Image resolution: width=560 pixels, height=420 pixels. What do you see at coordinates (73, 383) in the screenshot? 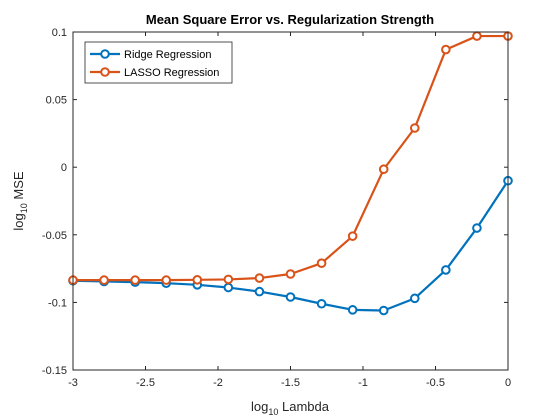
I see `x-tick-label: -3` at bounding box center [73, 383].